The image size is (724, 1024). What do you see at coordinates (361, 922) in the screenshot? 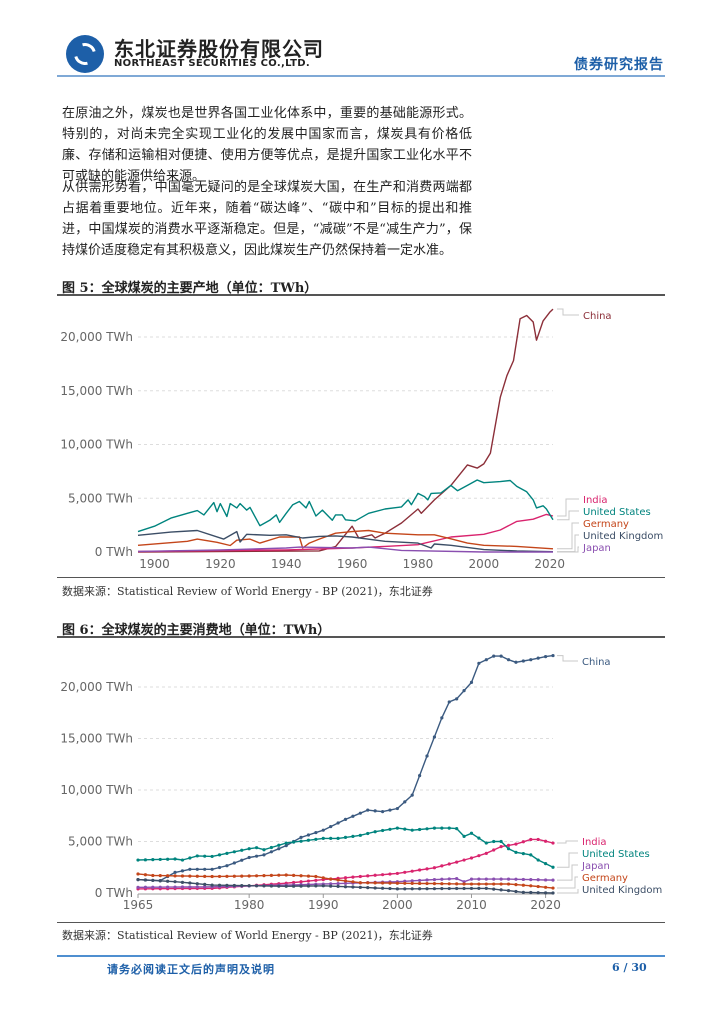
I see `figure-bottom-rule` at bounding box center [361, 922].